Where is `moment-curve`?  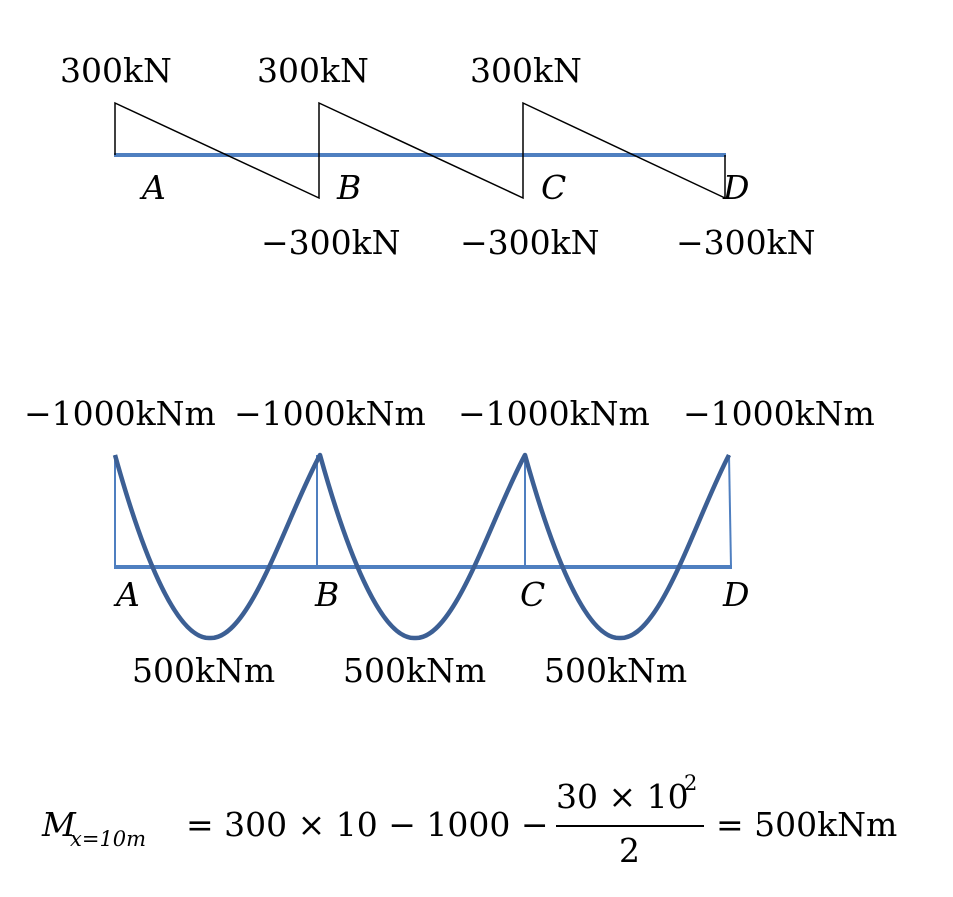 moment-curve is located at coordinates (421, 546).